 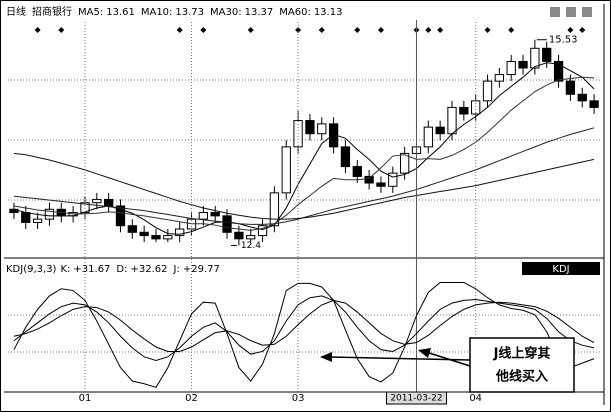 What do you see at coordinates (157, 12) in the screenshot?
I see `legend-label: MA10:` at bounding box center [157, 12].